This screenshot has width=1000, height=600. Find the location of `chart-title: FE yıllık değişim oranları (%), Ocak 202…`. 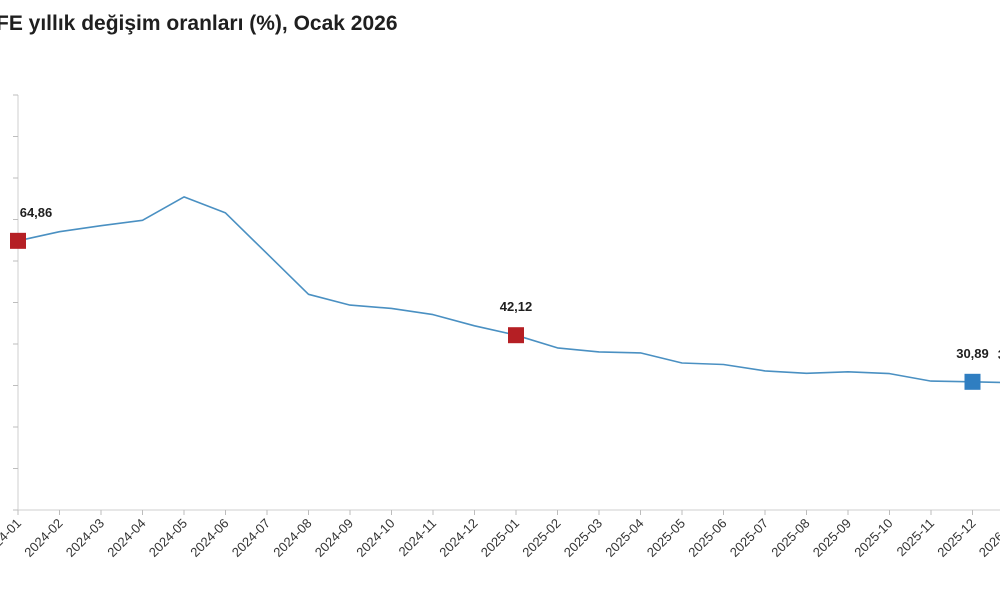

chart-title: FE yıllık değişim oranları (%), Ocak 202… is located at coordinates (199, 23).